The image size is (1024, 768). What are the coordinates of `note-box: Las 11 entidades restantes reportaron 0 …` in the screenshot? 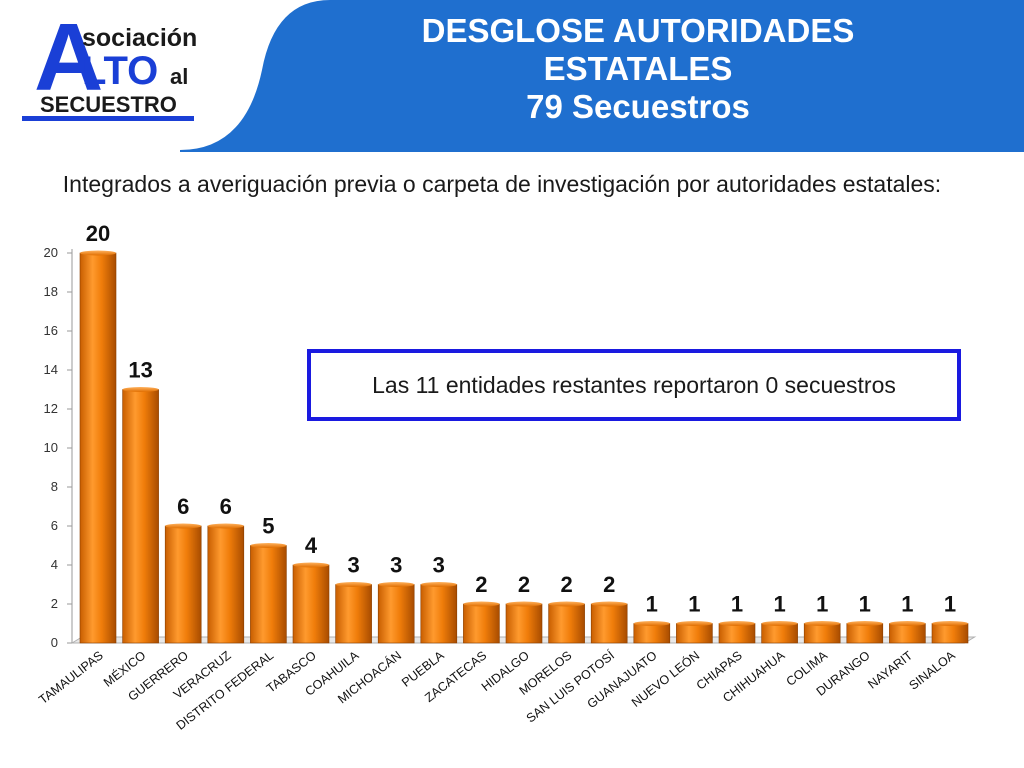 It's located at (634, 385).